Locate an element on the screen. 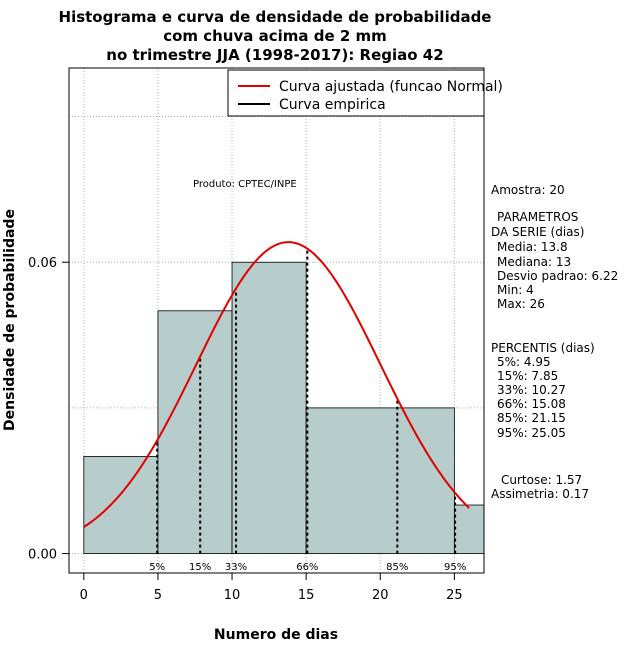 Image resolution: width=640 pixels, height=660 pixels. percentile-label: 33% is located at coordinates (236, 567).